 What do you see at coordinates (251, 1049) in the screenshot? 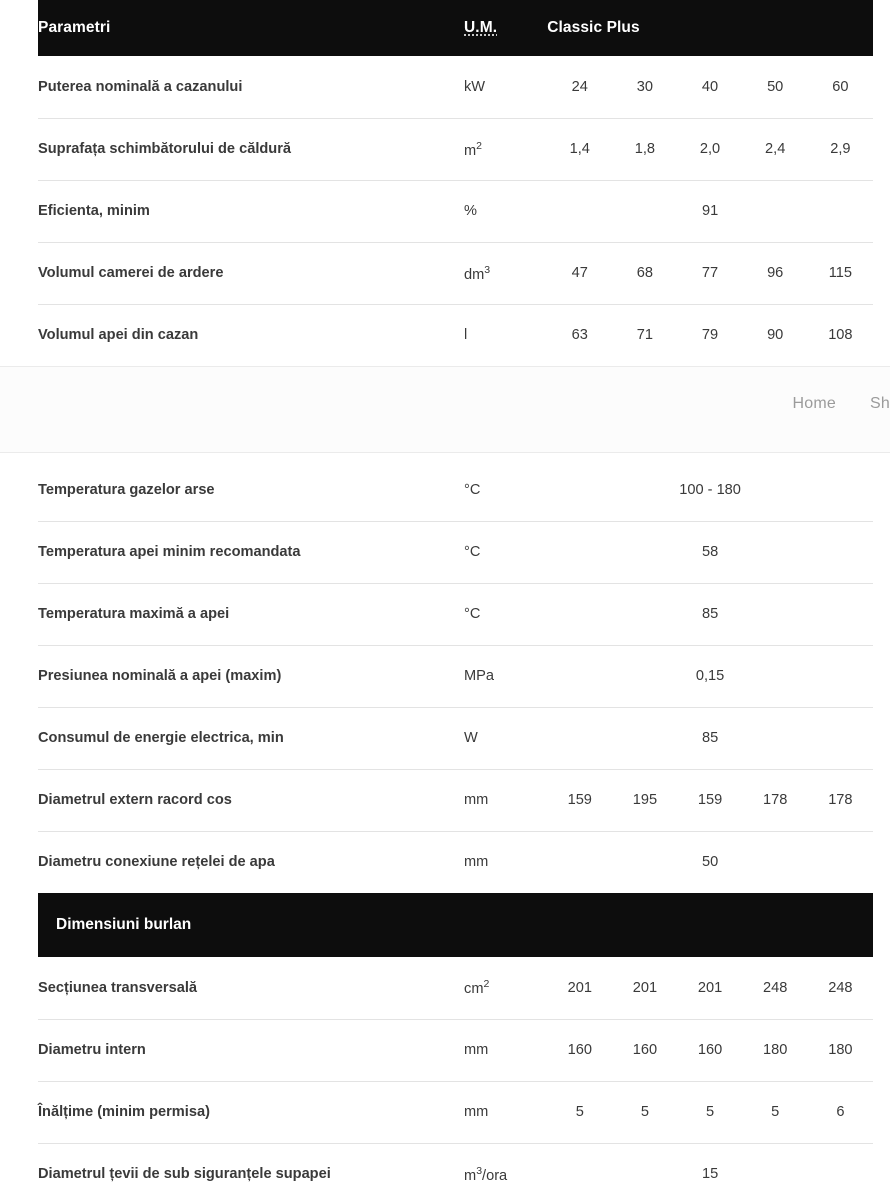
I see `cell-parameter: Diametru intern` at bounding box center [251, 1049].